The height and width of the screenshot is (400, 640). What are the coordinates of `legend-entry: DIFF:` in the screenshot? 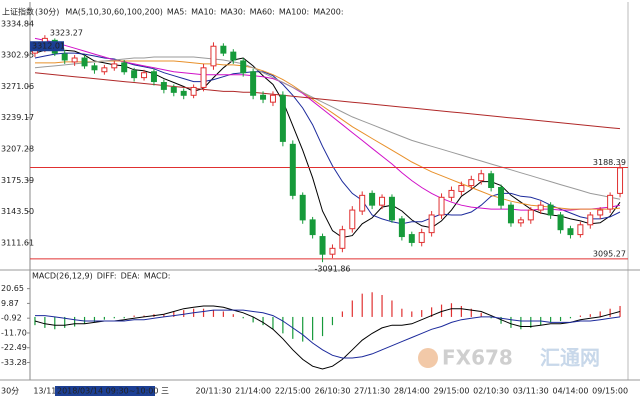 It's located at (107, 276).